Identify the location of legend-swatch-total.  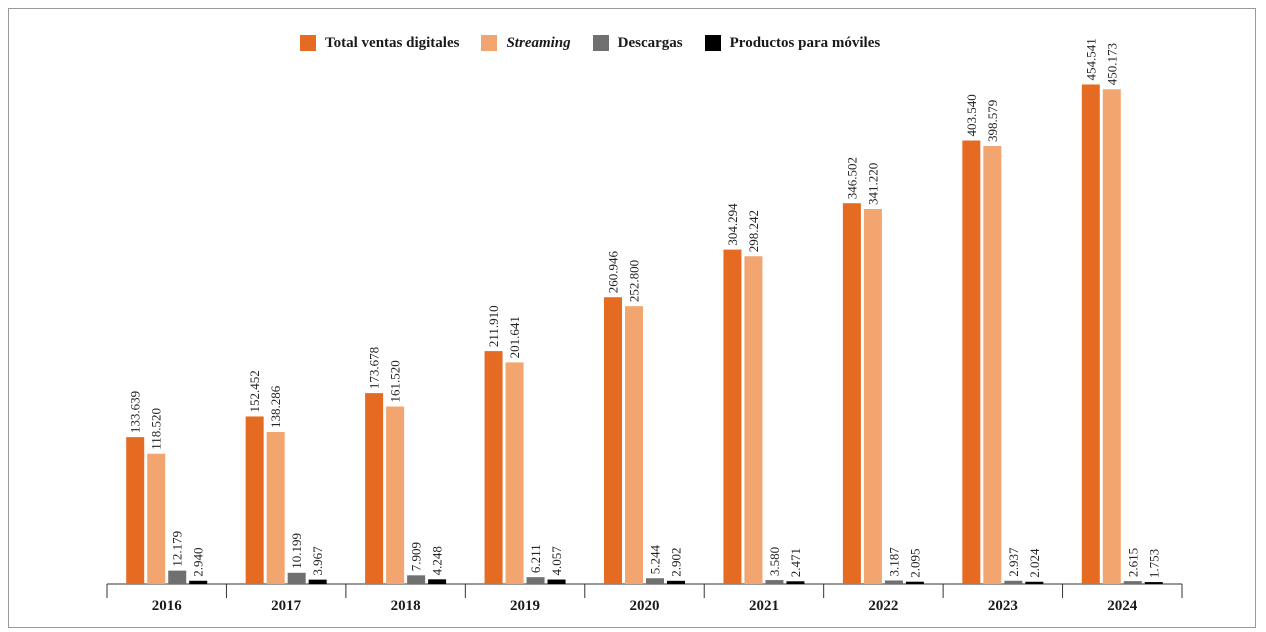
(308, 43).